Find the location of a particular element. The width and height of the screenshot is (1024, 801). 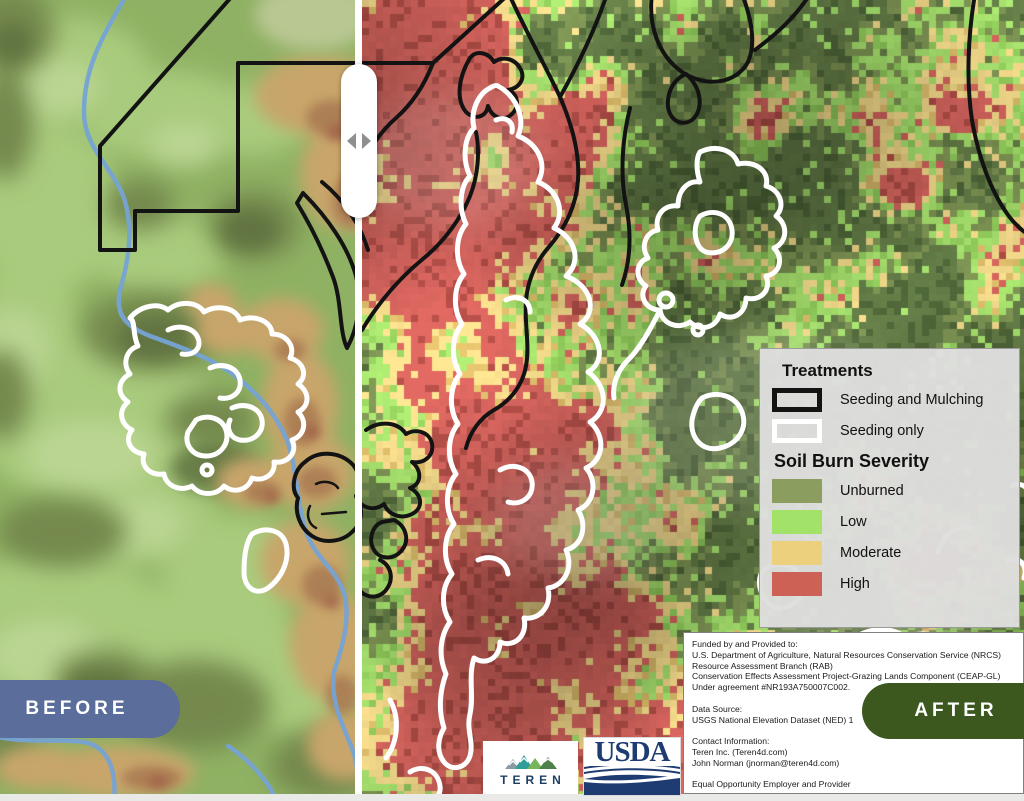

legend-row-low: Low is located at coordinates (895, 522).